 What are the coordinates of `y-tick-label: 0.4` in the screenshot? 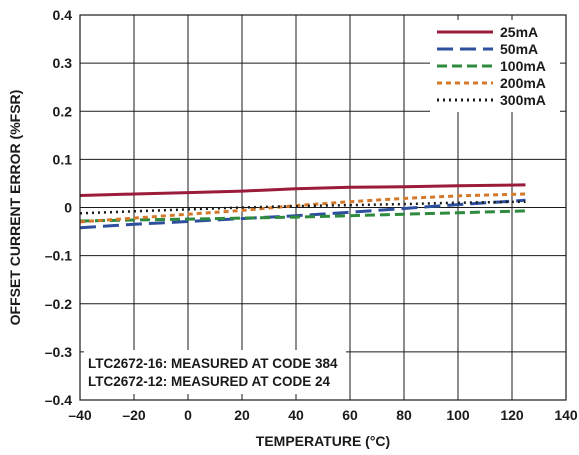 It's located at (63, 15).